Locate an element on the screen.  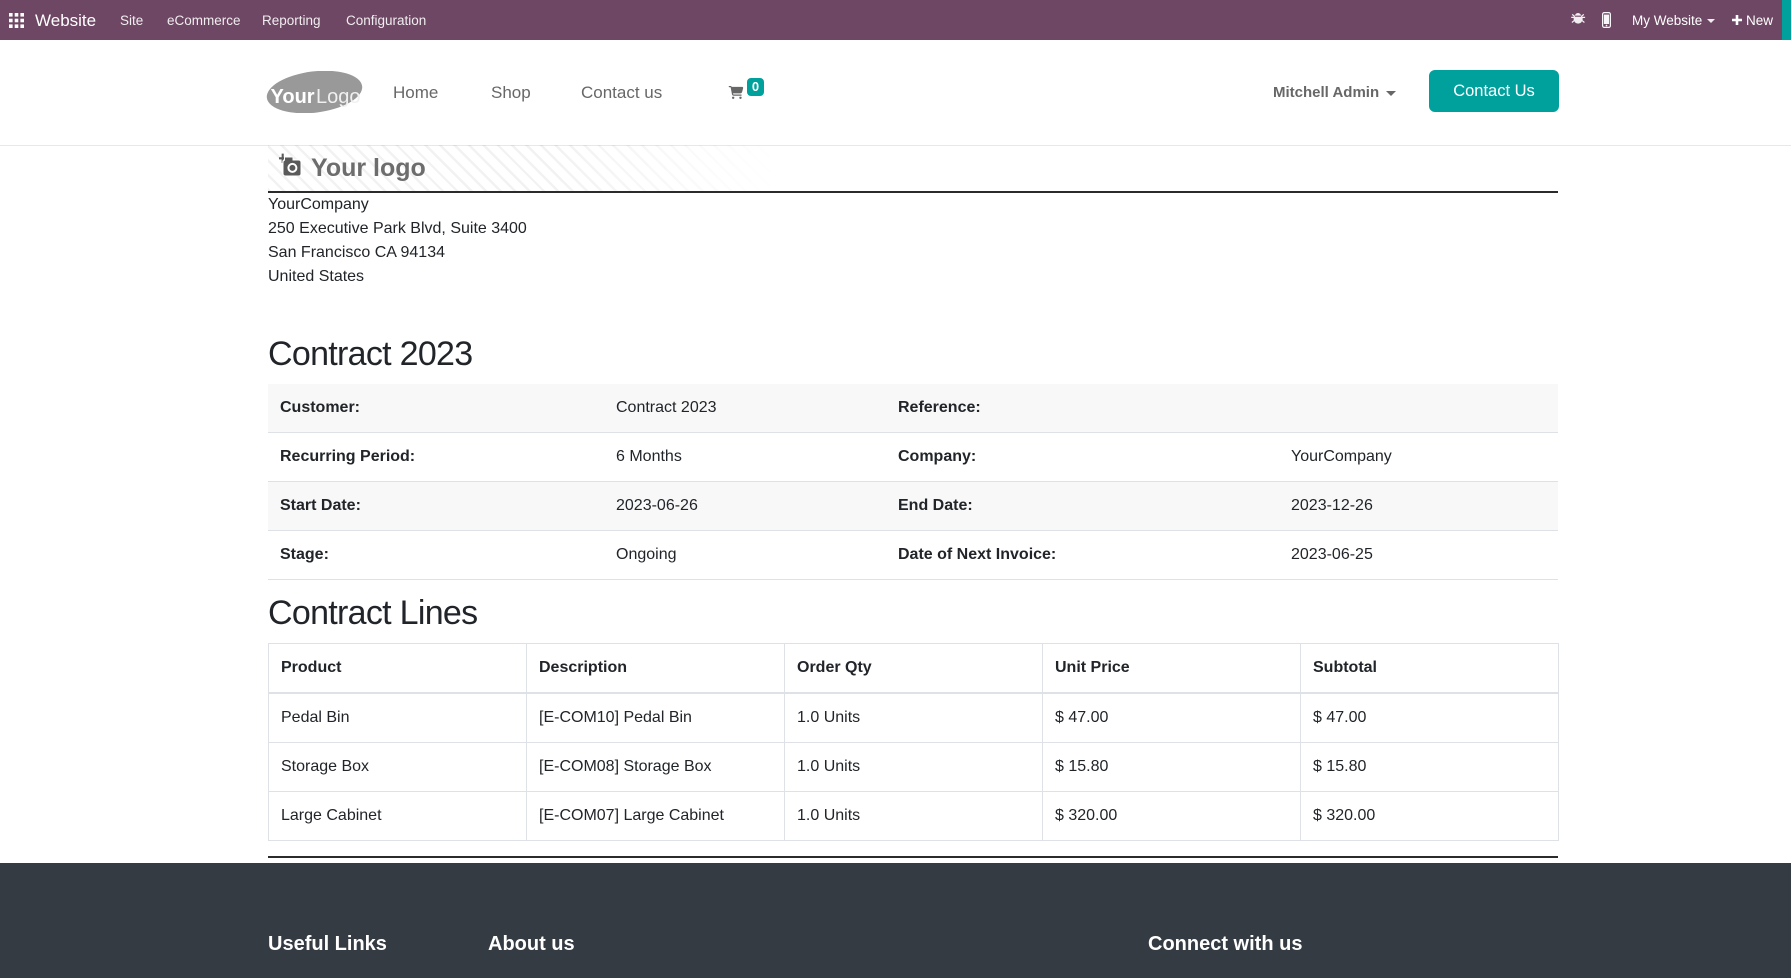
svg-text: Logo is located at coordinates (338, 97).